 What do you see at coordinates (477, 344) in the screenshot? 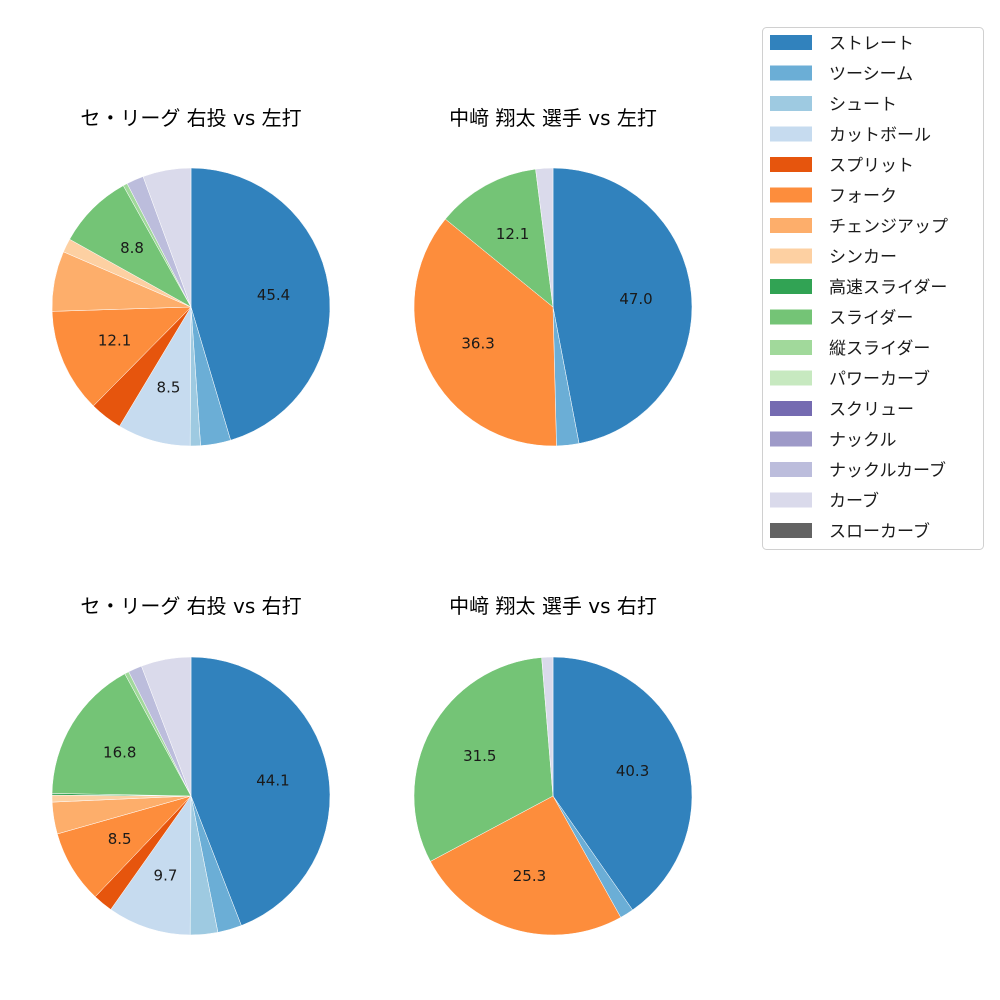
I see `slice-label: 36.3` at bounding box center [477, 344].